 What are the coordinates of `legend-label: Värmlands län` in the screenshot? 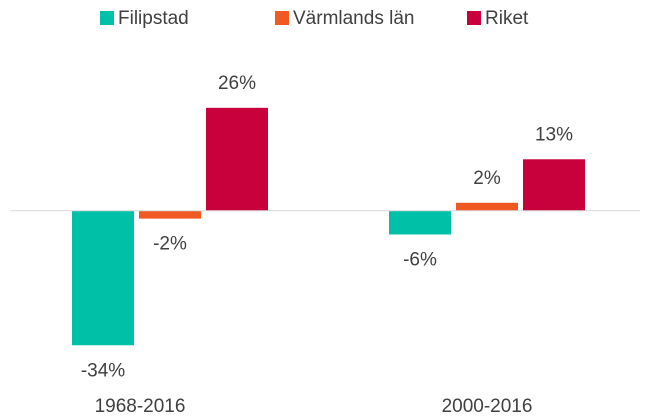 It's located at (353, 18).